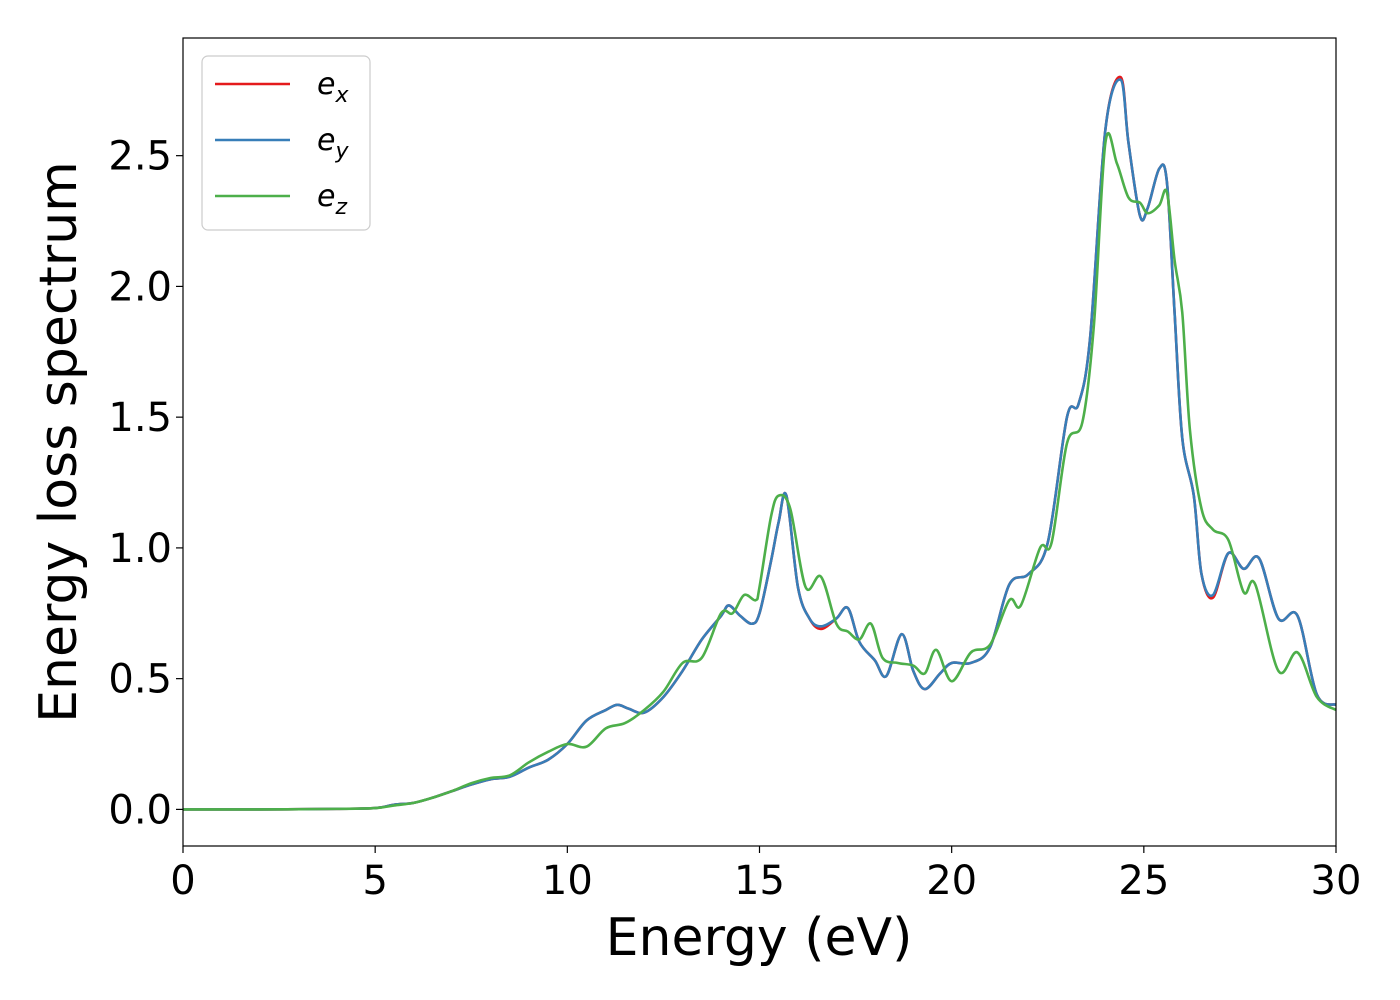 The width and height of the screenshot is (1400, 1000). Describe the element at coordinates (140, 549) in the screenshot. I see `y-tick-label: 1.0` at that location.